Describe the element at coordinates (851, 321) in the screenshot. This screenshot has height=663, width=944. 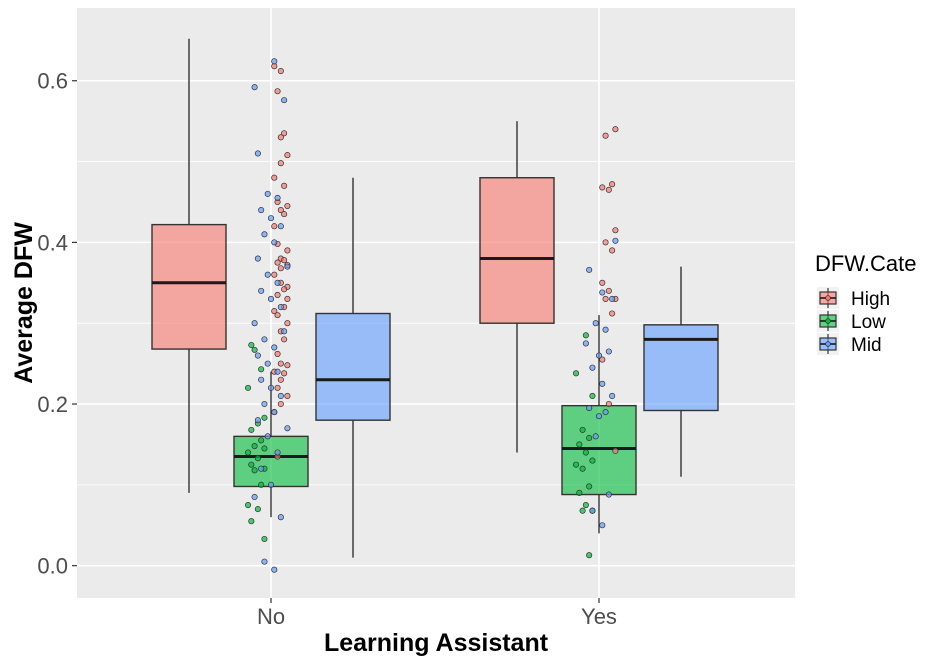
I see `legend-item-low: Low` at that location.